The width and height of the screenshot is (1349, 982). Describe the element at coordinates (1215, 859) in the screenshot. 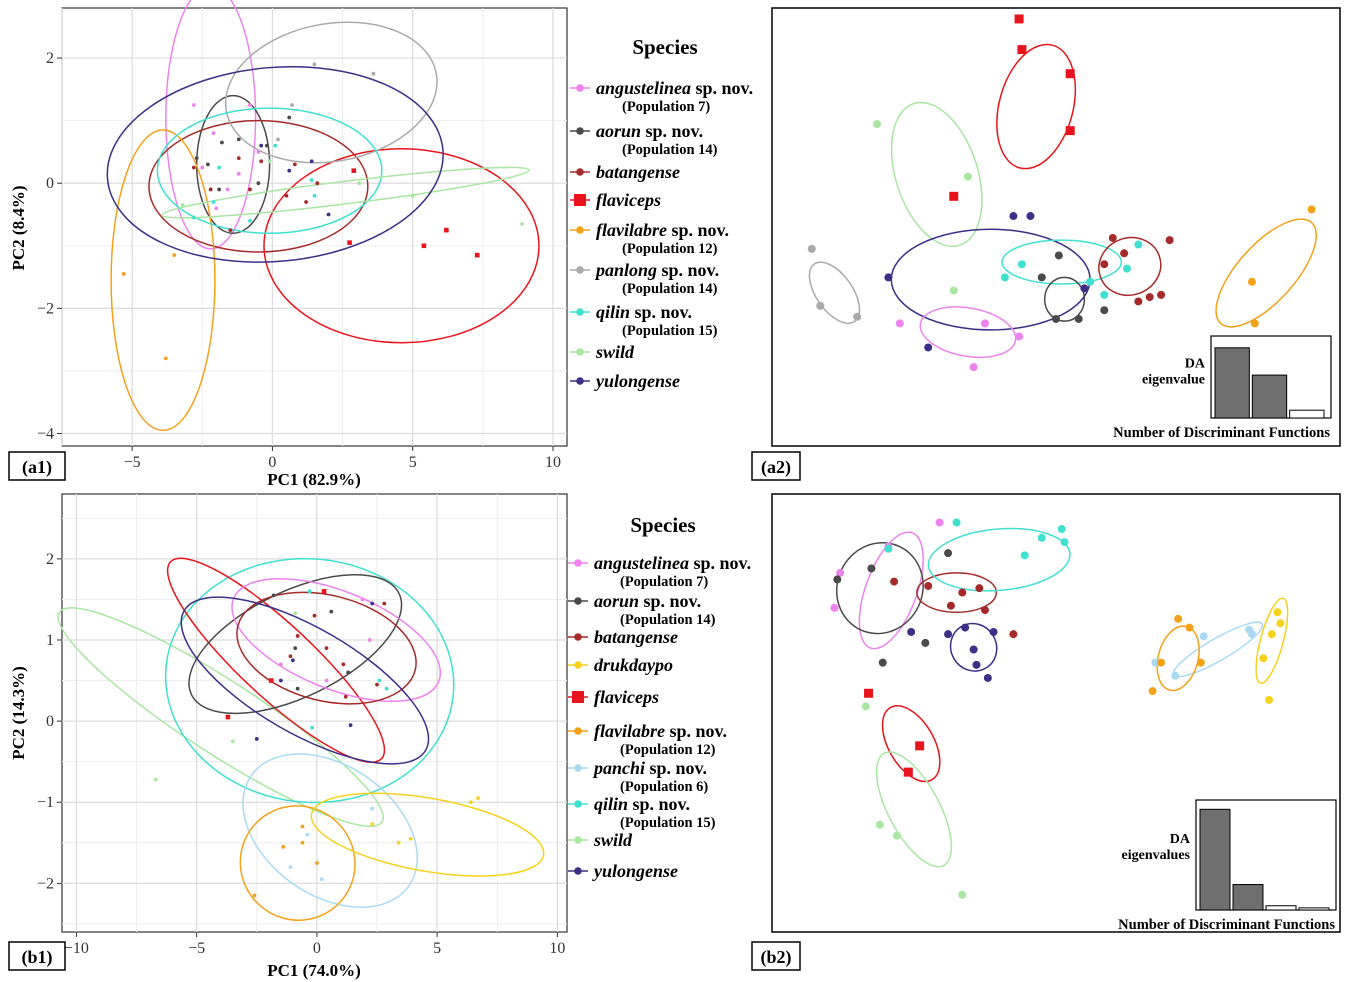

I see `inset-bar` at that location.